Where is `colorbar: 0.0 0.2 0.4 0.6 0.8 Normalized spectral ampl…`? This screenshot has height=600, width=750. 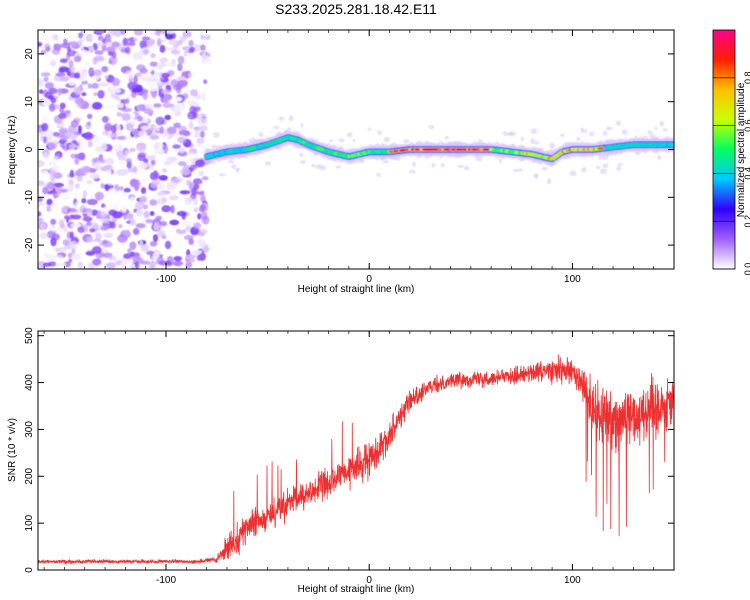
colorbar: 0.0 0.2 0.4 0.6 0.8 Normalized spectral ampl… is located at coordinates (731, 152).